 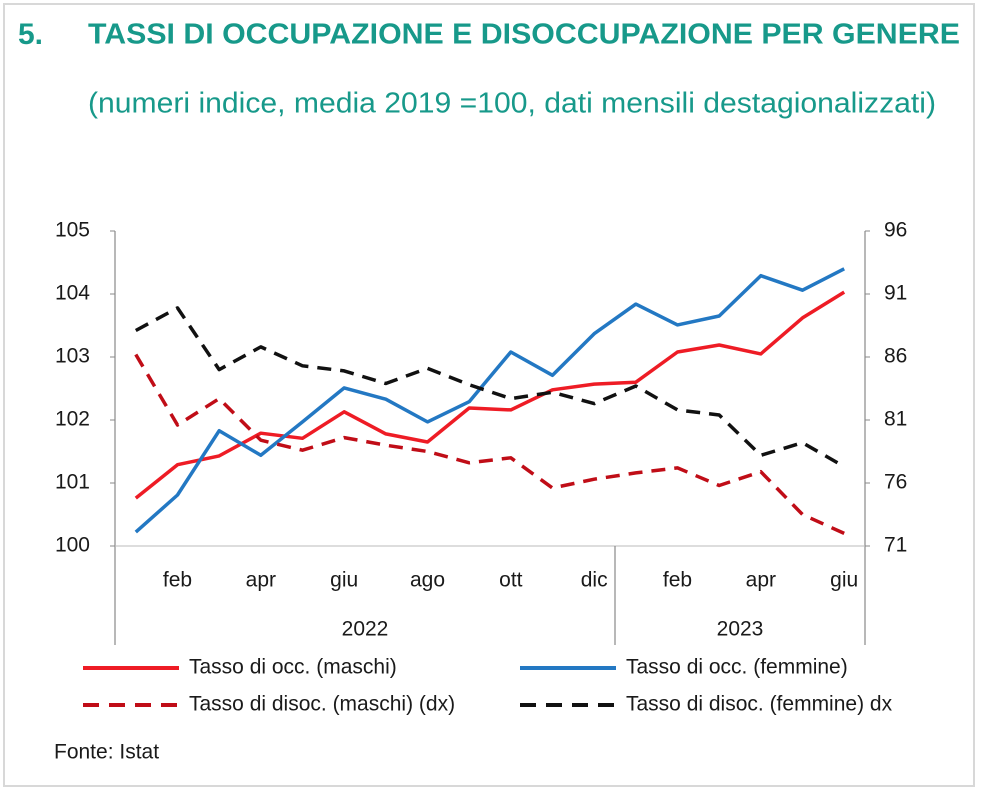 I want to click on y2-tick-label: 81, so click(x=895, y=419).